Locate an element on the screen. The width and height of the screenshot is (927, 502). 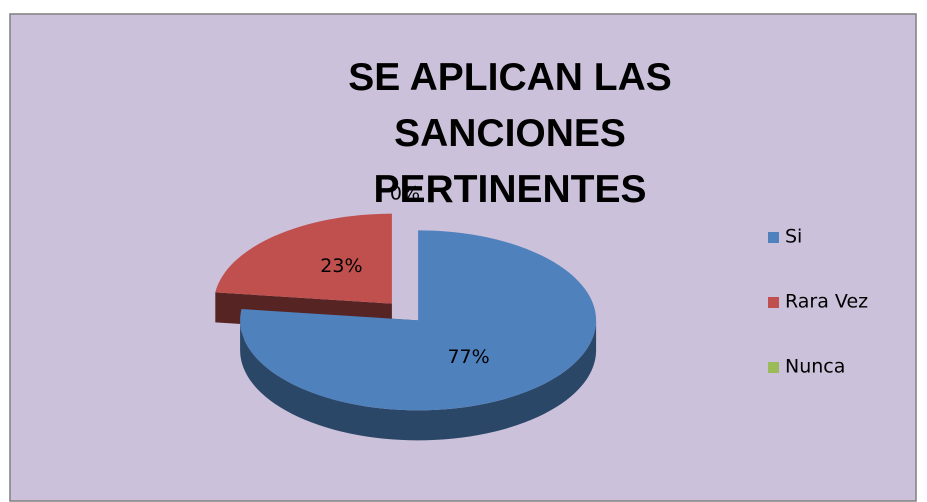
data-label: 77% is located at coordinates (468, 357).